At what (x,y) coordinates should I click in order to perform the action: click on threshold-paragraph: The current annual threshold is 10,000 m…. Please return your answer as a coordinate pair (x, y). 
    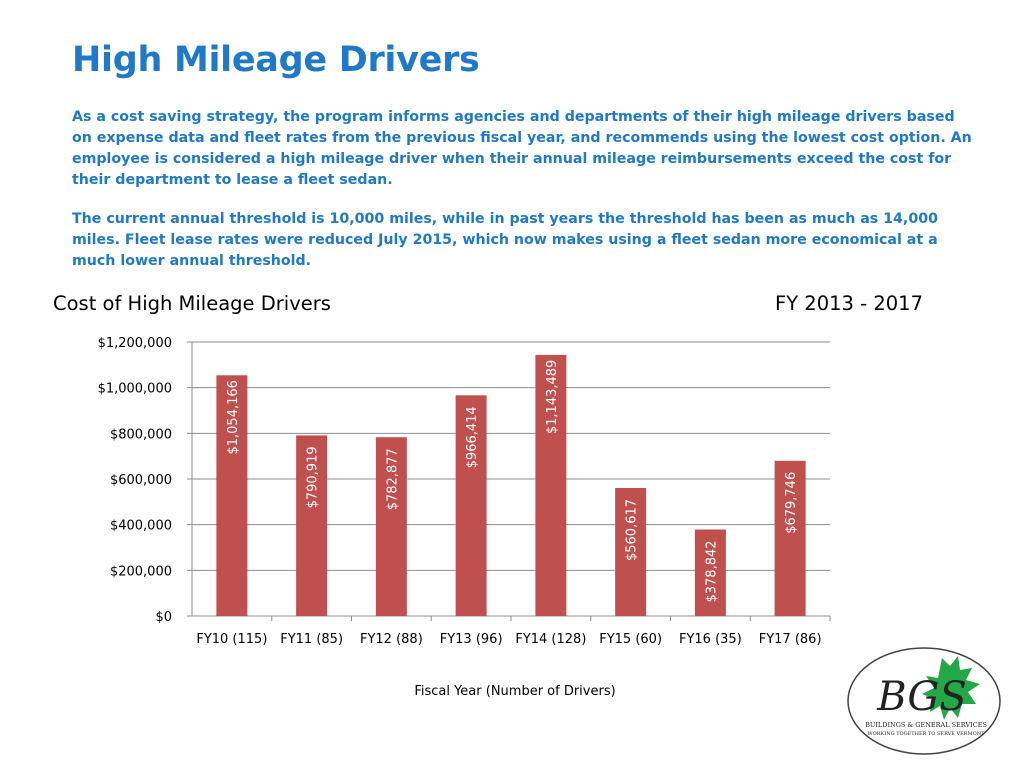
    Looking at the image, I should click on (505, 240).